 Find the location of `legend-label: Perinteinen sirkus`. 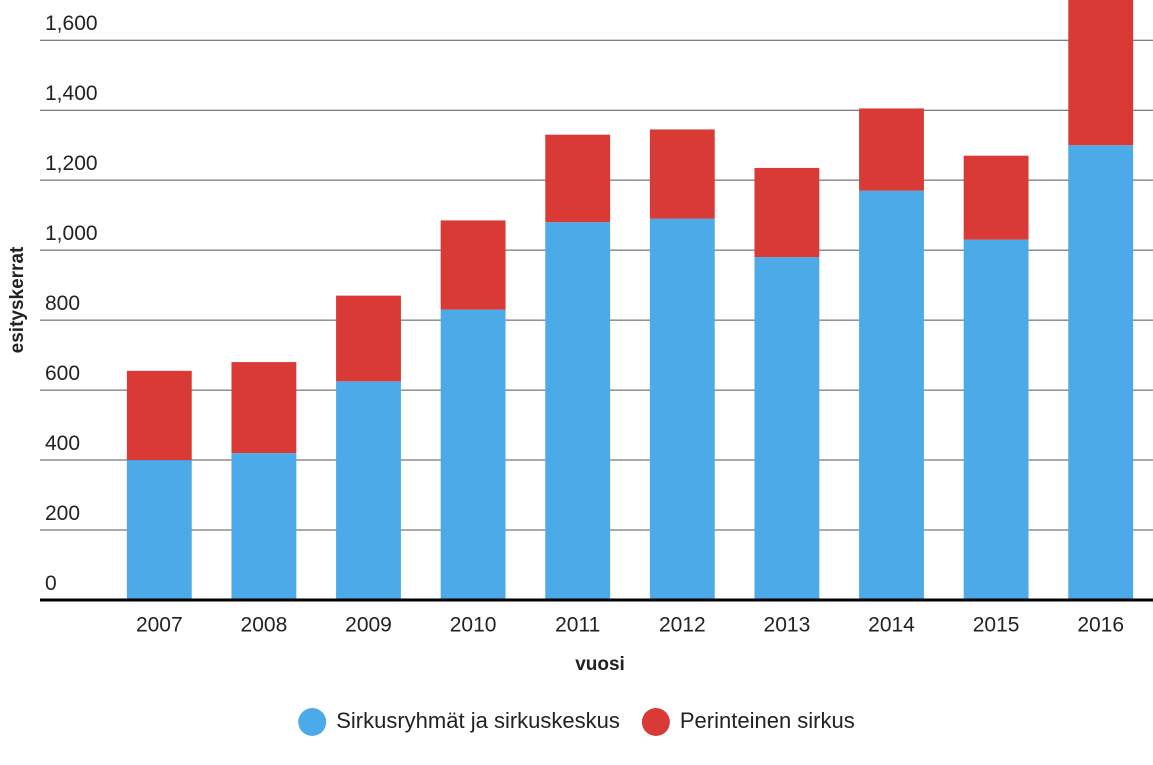

legend-label: Perinteinen sirkus is located at coordinates (767, 720).